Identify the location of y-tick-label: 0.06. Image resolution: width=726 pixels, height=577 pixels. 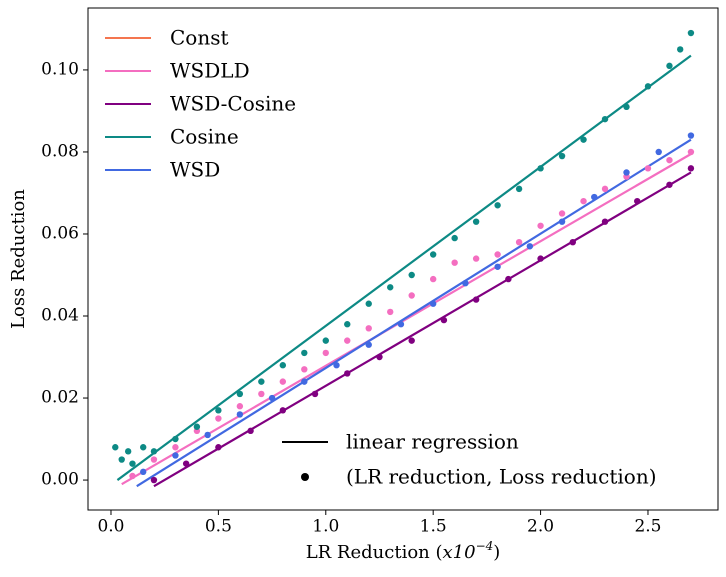
(60, 233).